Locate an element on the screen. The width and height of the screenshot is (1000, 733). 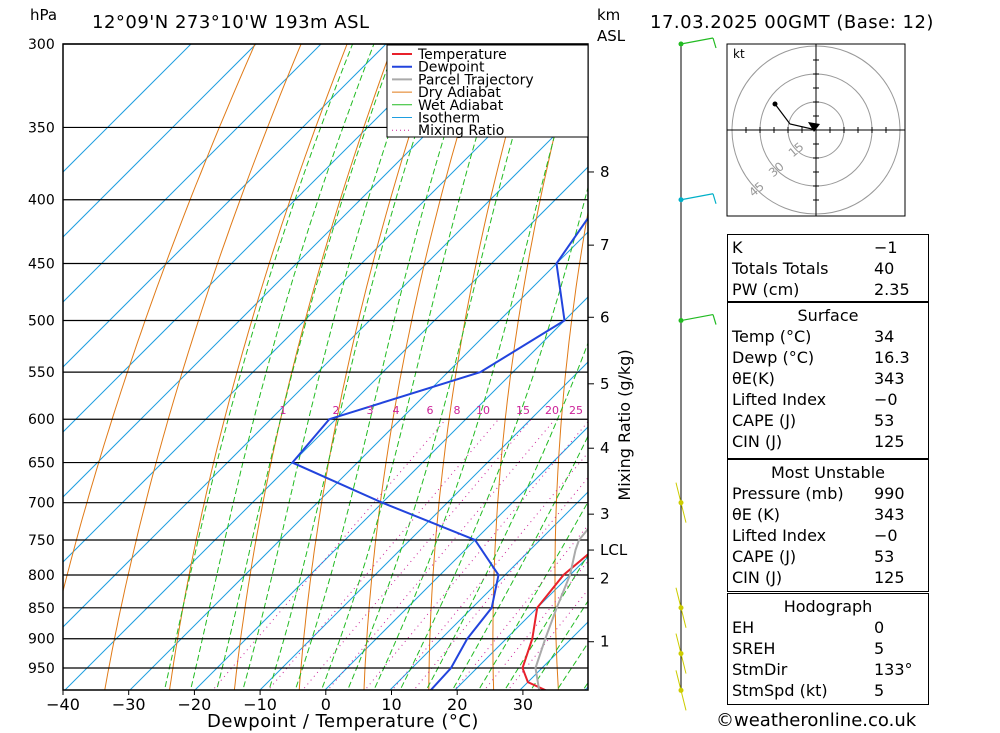
mixing-ratio-label: 2 is located at coordinates (336, 410).